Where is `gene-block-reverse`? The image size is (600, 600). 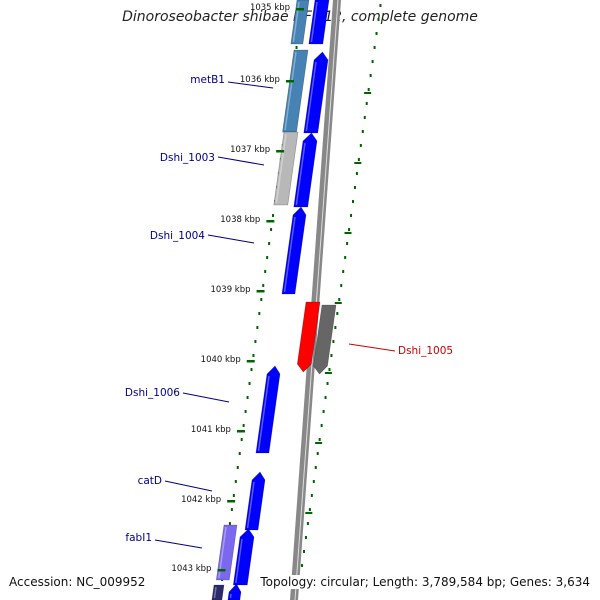 gene-block-reverse is located at coordinates (309, 337).